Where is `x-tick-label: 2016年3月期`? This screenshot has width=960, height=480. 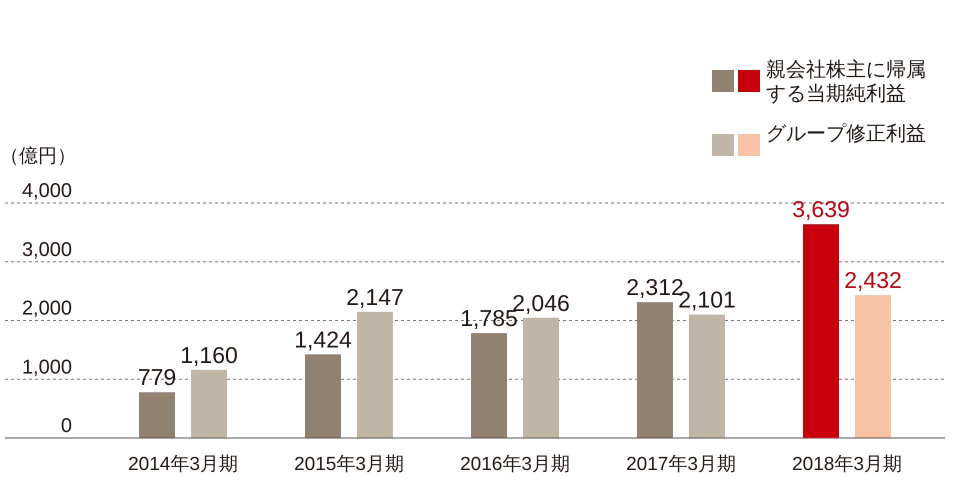 x-tick-label: 2016年3月期 is located at coordinates (515, 464).